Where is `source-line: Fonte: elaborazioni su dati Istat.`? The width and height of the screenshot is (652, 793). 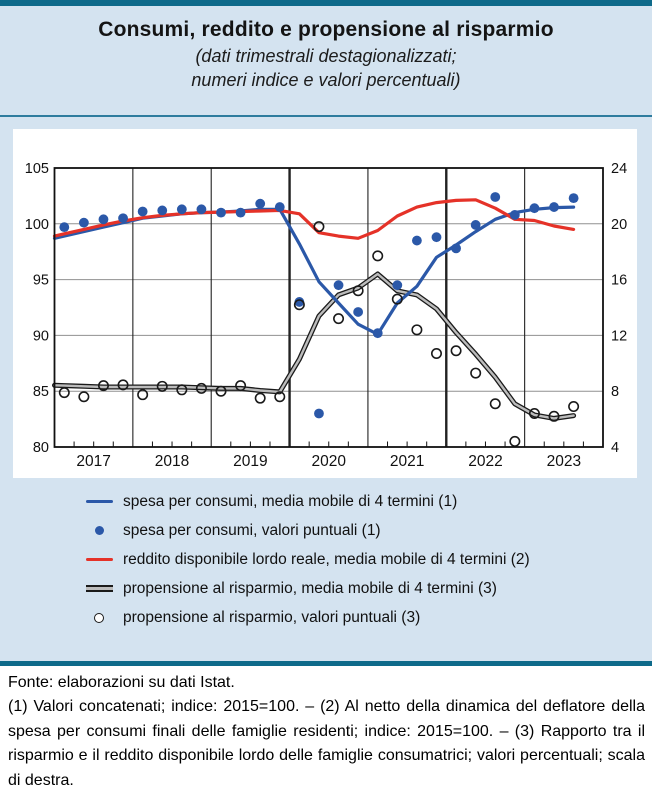
source-line: Fonte: elaborazioni su dati Istat. is located at coordinates (121, 682).